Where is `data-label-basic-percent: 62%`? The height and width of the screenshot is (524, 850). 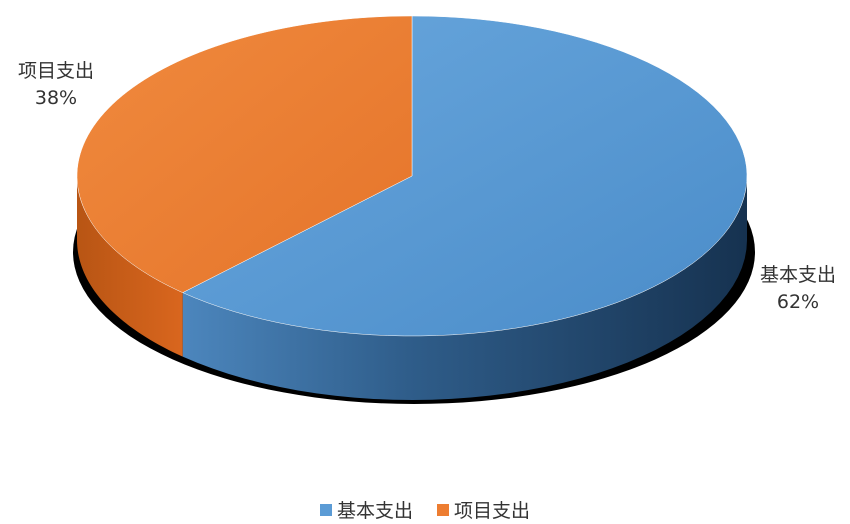
data-label-basic-percent: 62% is located at coordinates (798, 302).